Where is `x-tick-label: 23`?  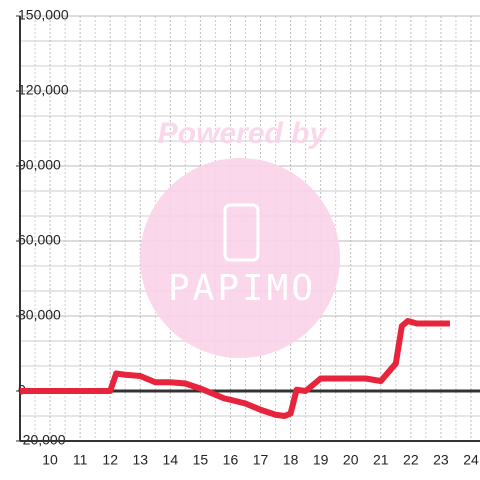
x-tick-label: 23 is located at coordinates (441, 460).